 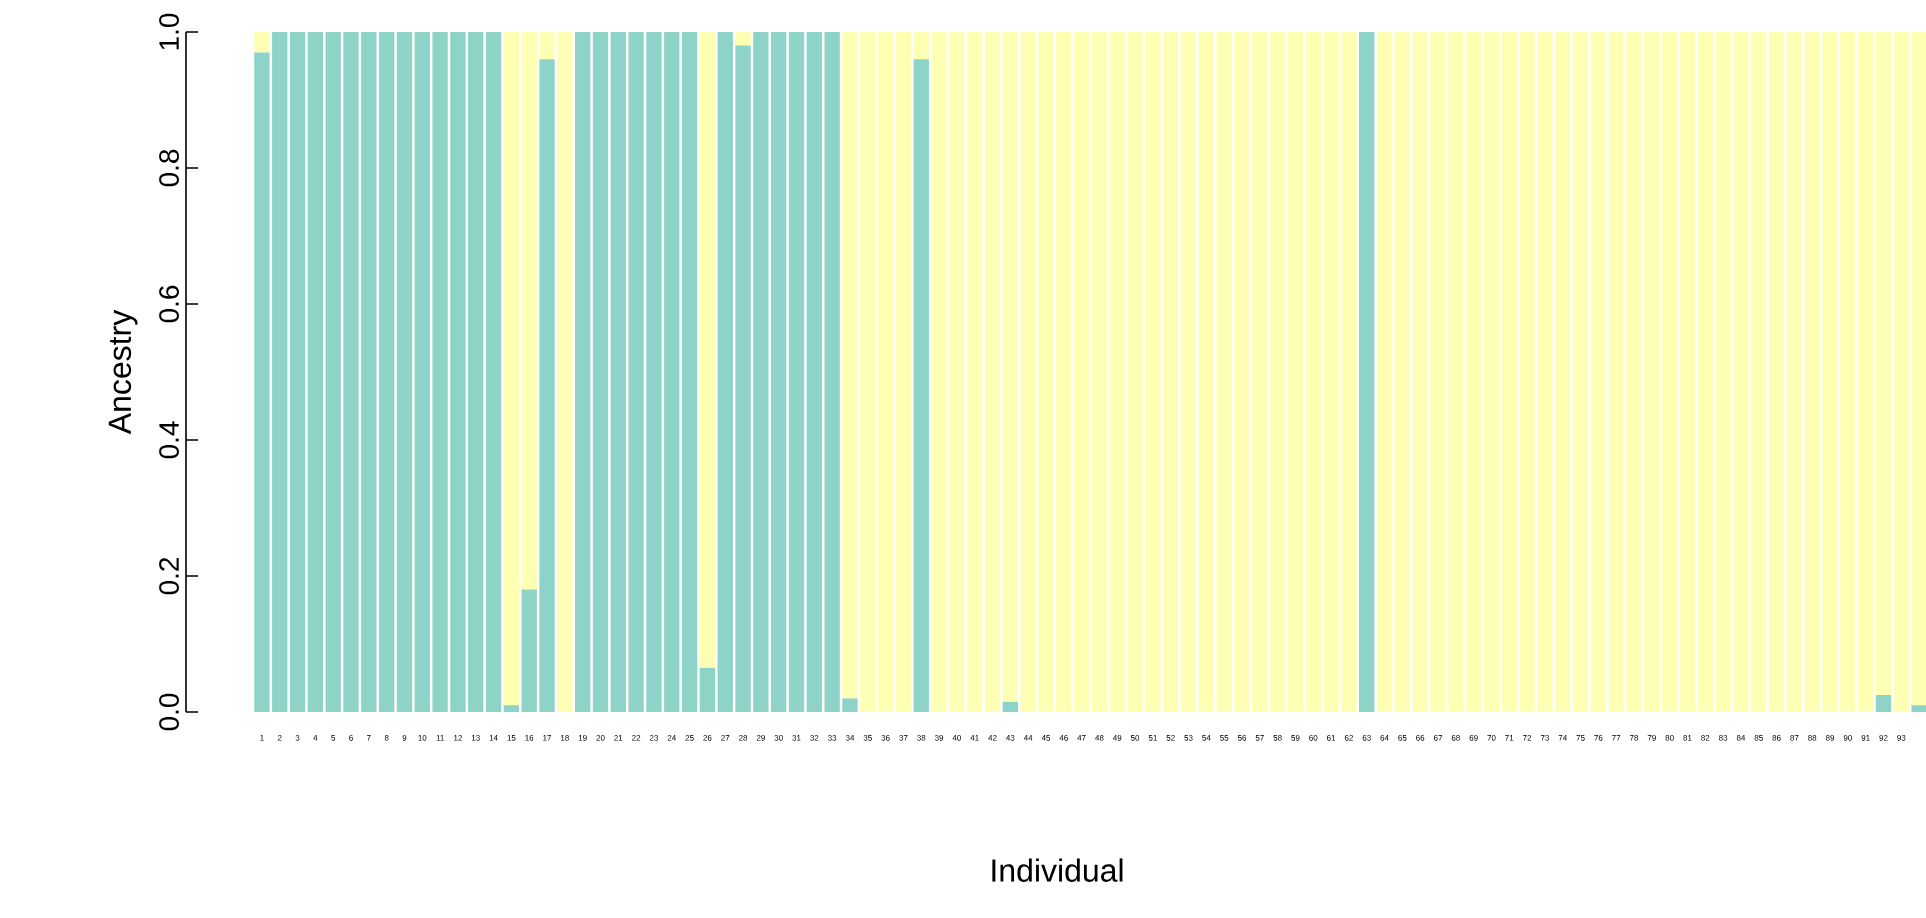 I want to click on y-axis-title: Ancestry, so click(x=123, y=372).